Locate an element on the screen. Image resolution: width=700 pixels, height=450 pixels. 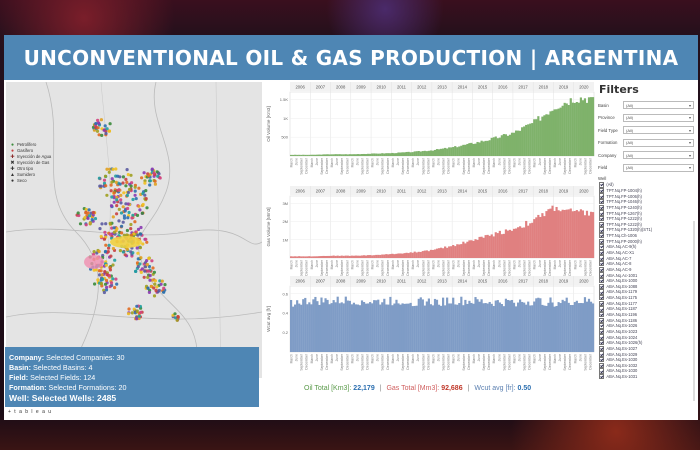
legend-label: Sumidero is located at coordinates (26, 174).